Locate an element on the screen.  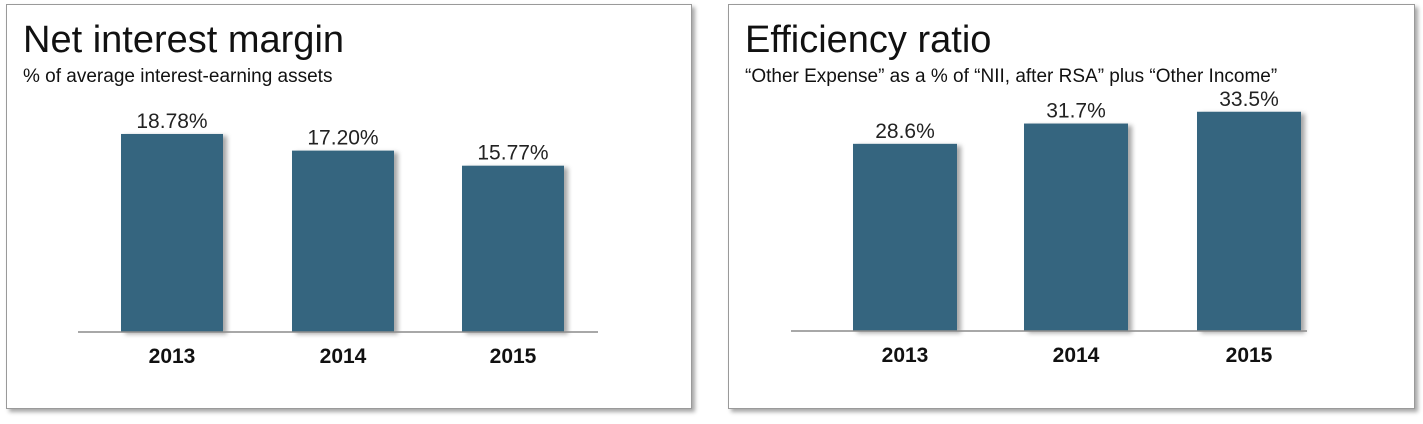
chart-title: Net interest margin is located at coordinates (184, 40).